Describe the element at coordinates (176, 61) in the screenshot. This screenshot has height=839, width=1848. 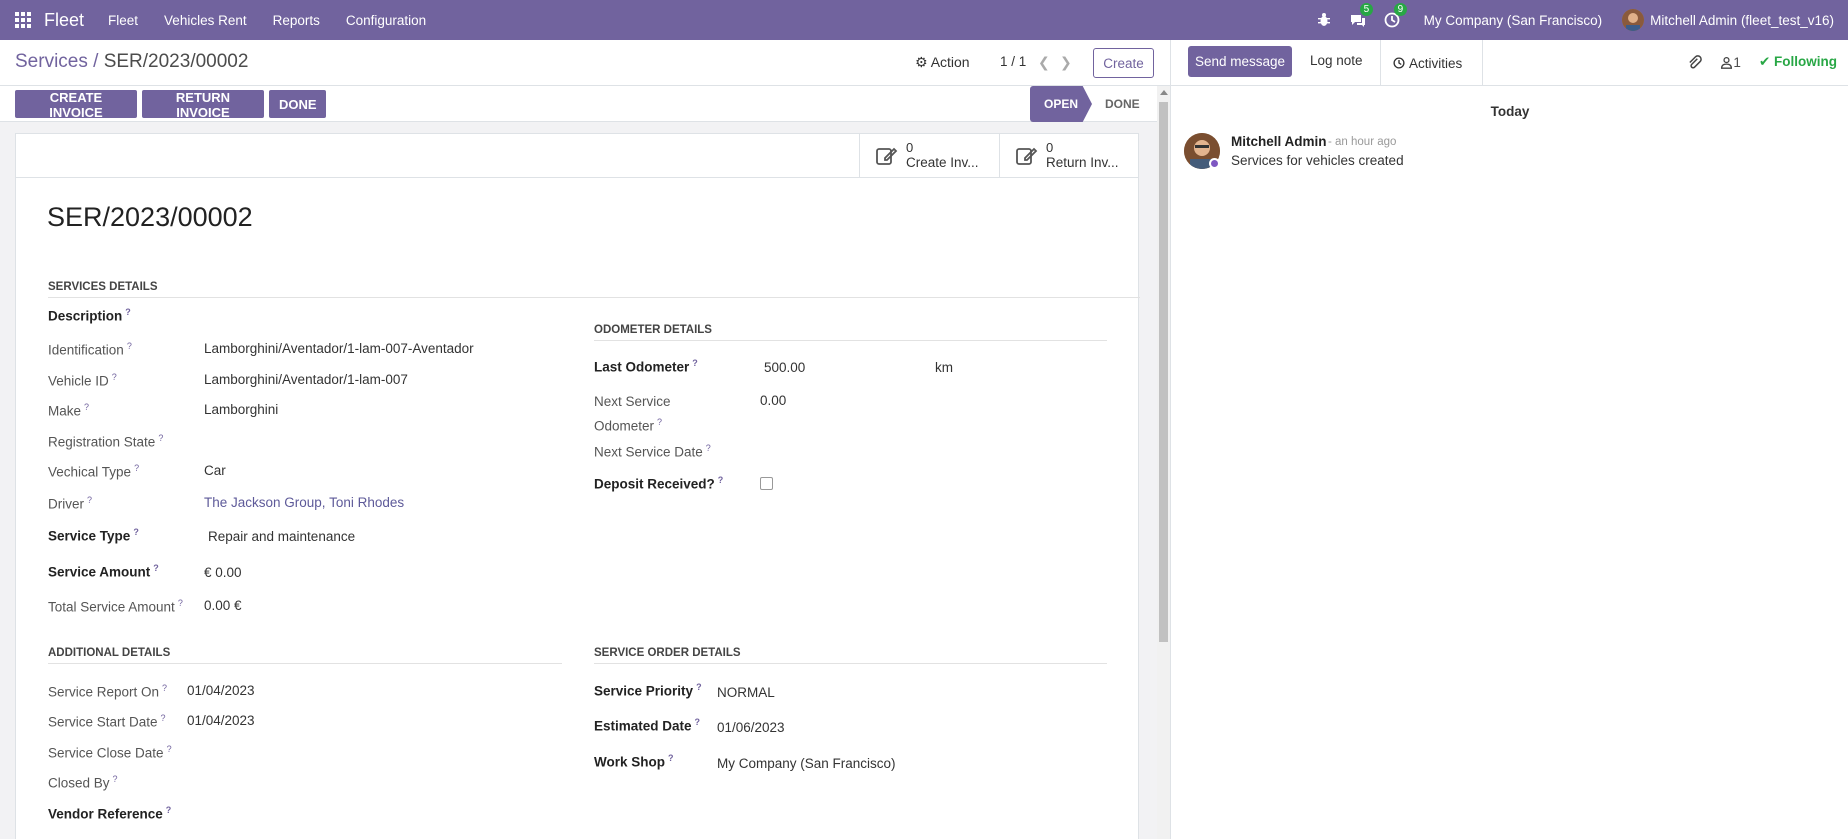
I see `breadcrumb-current: SER/2023/00002` at that location.